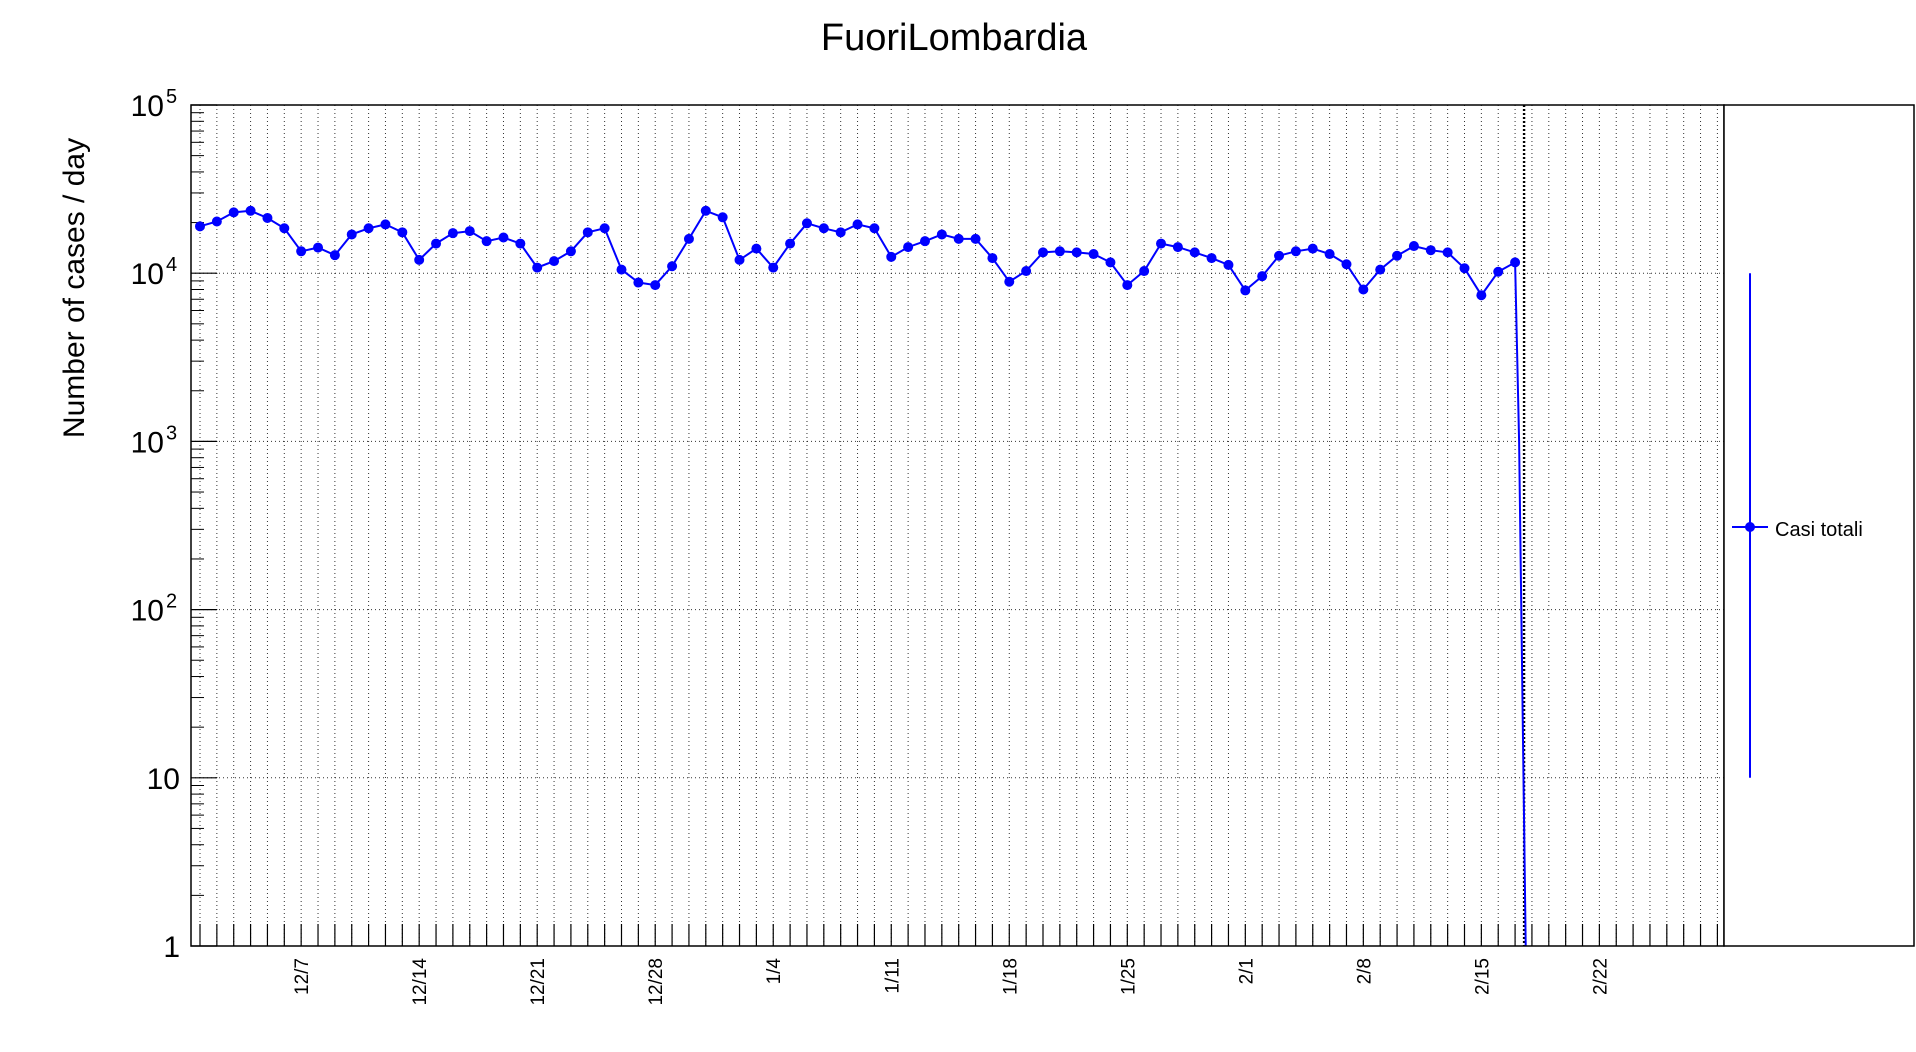 The width and height of the screenshot is (1916, 1052). What do you see at coordinates (1010, 976) in the screenshot?
I see `x-tick-label: 1/18` at bounding box center [1010, 976].